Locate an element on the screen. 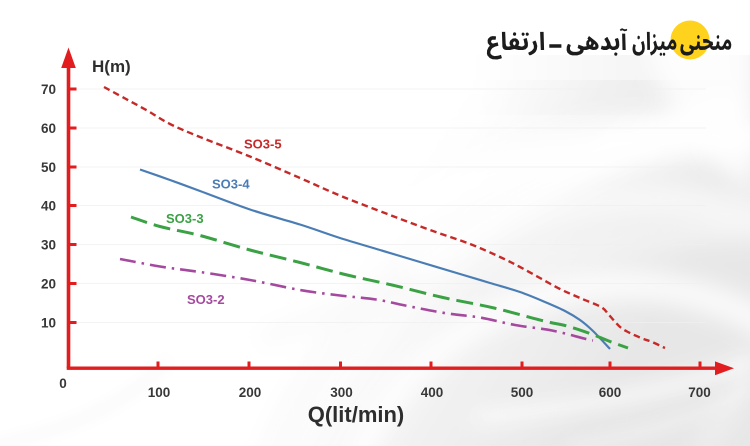 This screenshot has height=446, width=750. svg-text: 70 is located at coordinates (48, 89).